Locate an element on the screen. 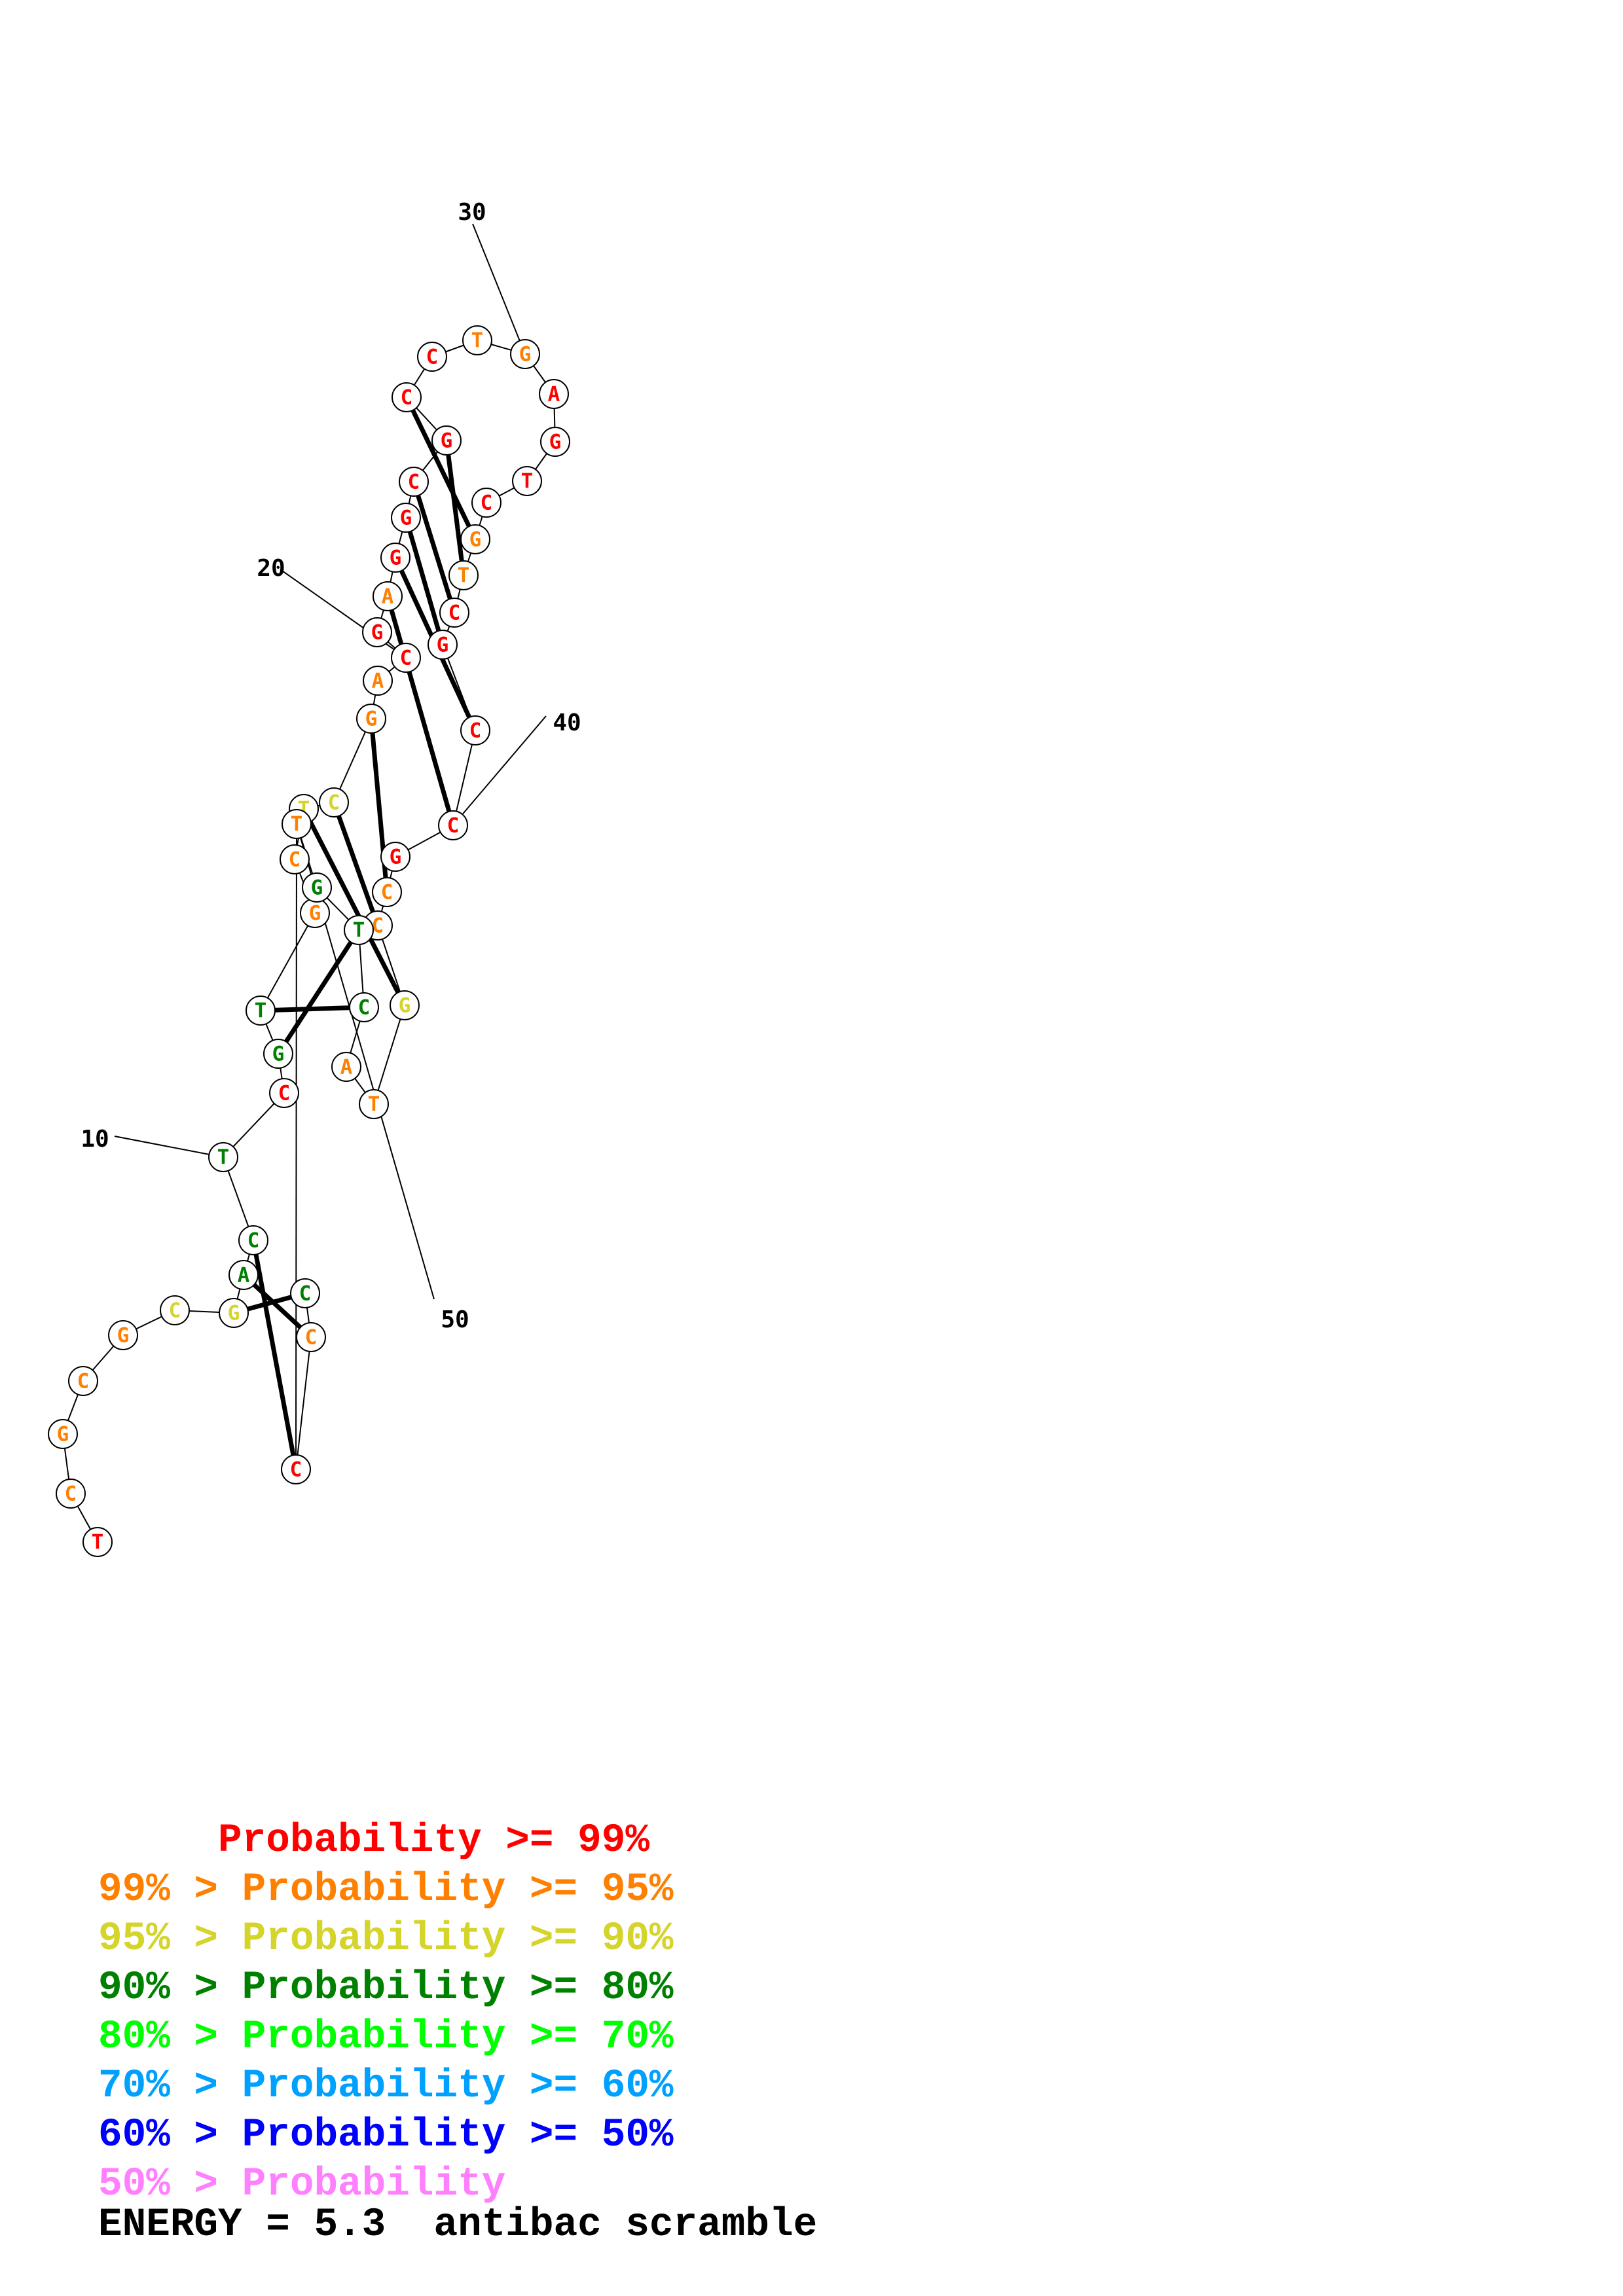 The image size is (1623, 2296). legend-row: 50% > Probability is located at coordinates (302, 2184).